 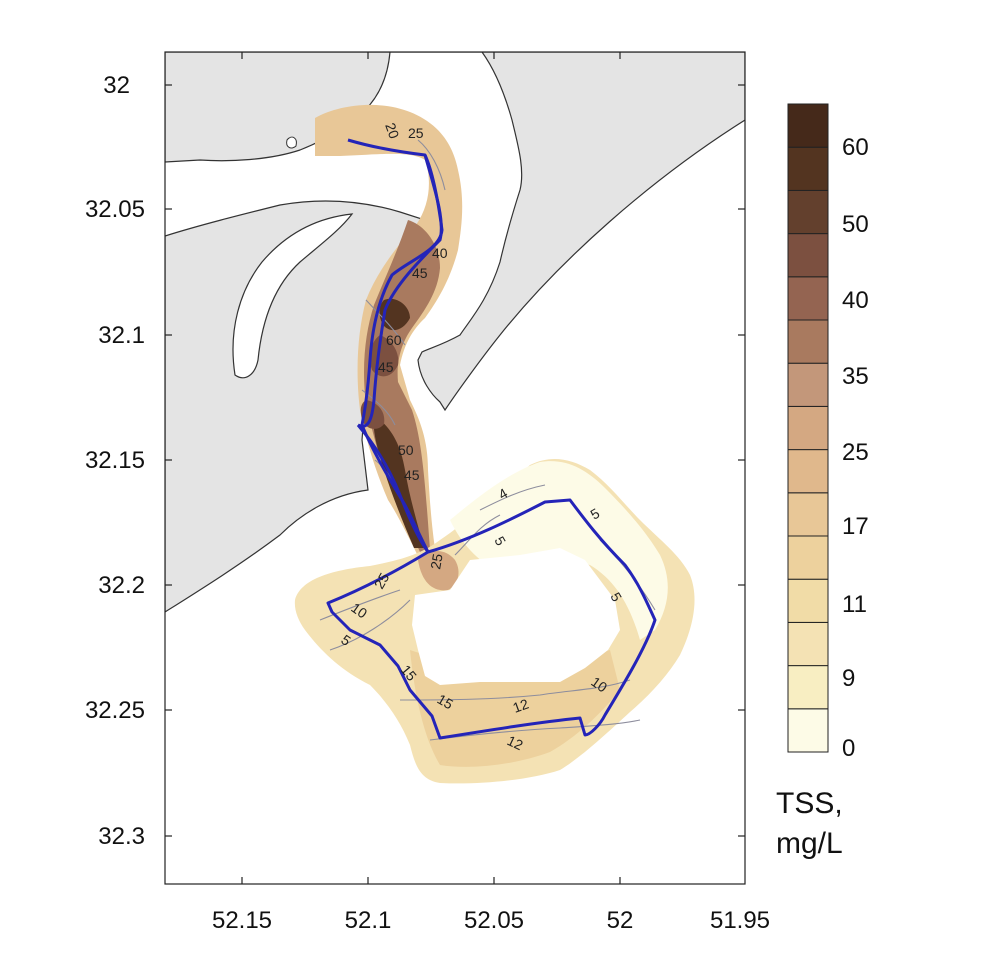 What do you see at coordinates (115, 710) in the screenshot?
I see `y-tick-label: 32.25` at bounding box center [115, 710].